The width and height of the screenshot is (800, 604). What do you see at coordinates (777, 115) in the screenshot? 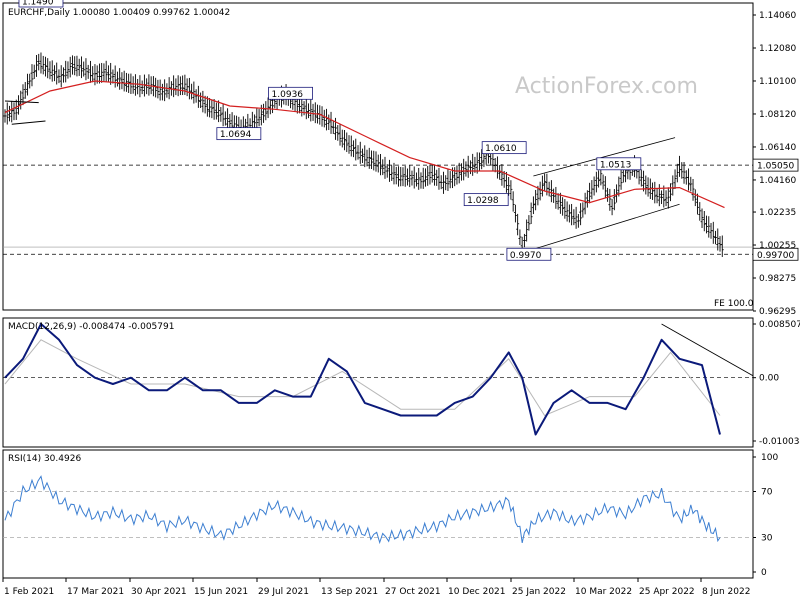
I see `price-ytick-label: 1.08120` at bounding box center [777, 115].